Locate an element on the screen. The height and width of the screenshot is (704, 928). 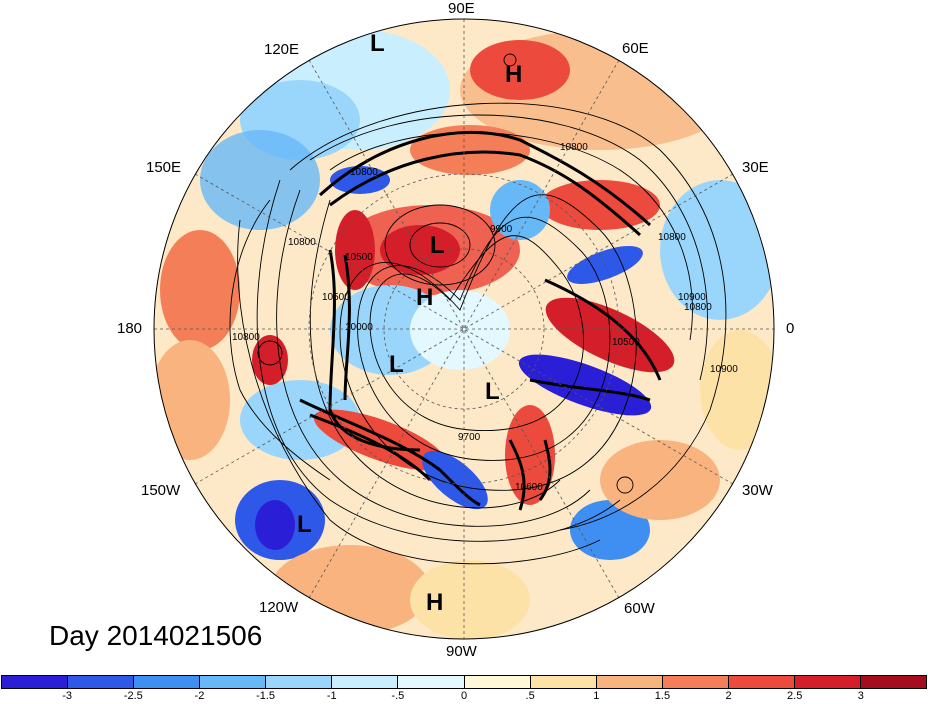
lon-label-30w: 30W is located at coordinates (757, 490).